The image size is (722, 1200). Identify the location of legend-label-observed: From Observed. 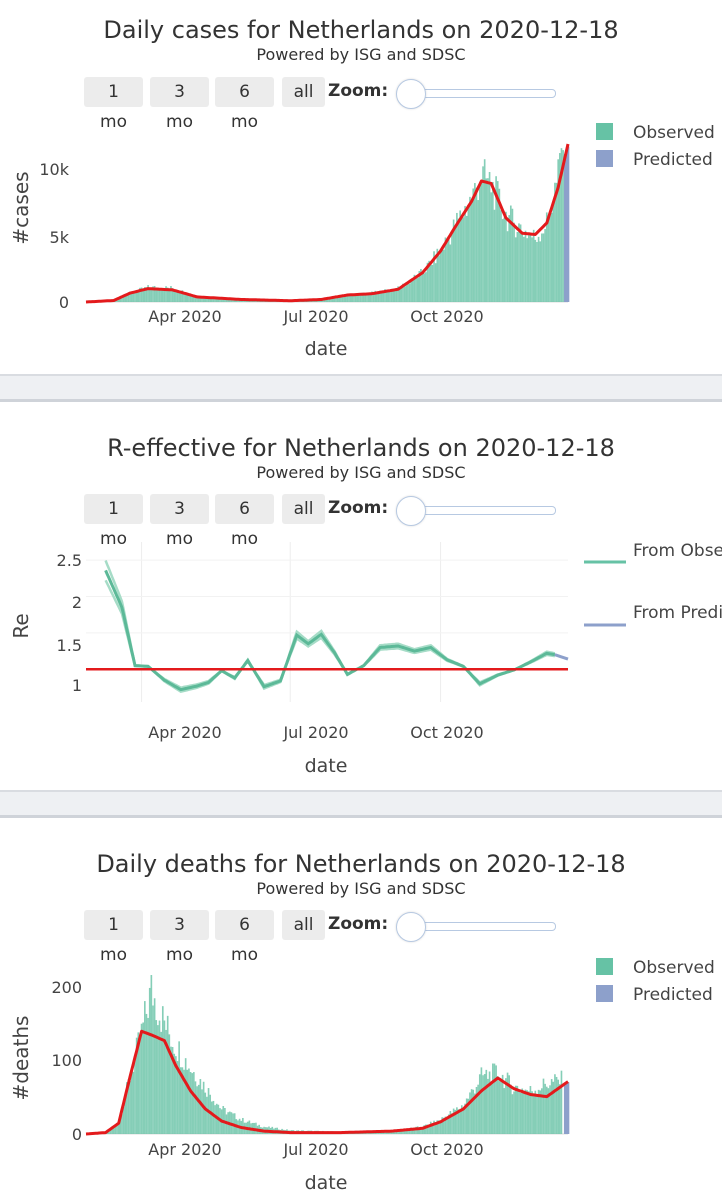
(677, 551).